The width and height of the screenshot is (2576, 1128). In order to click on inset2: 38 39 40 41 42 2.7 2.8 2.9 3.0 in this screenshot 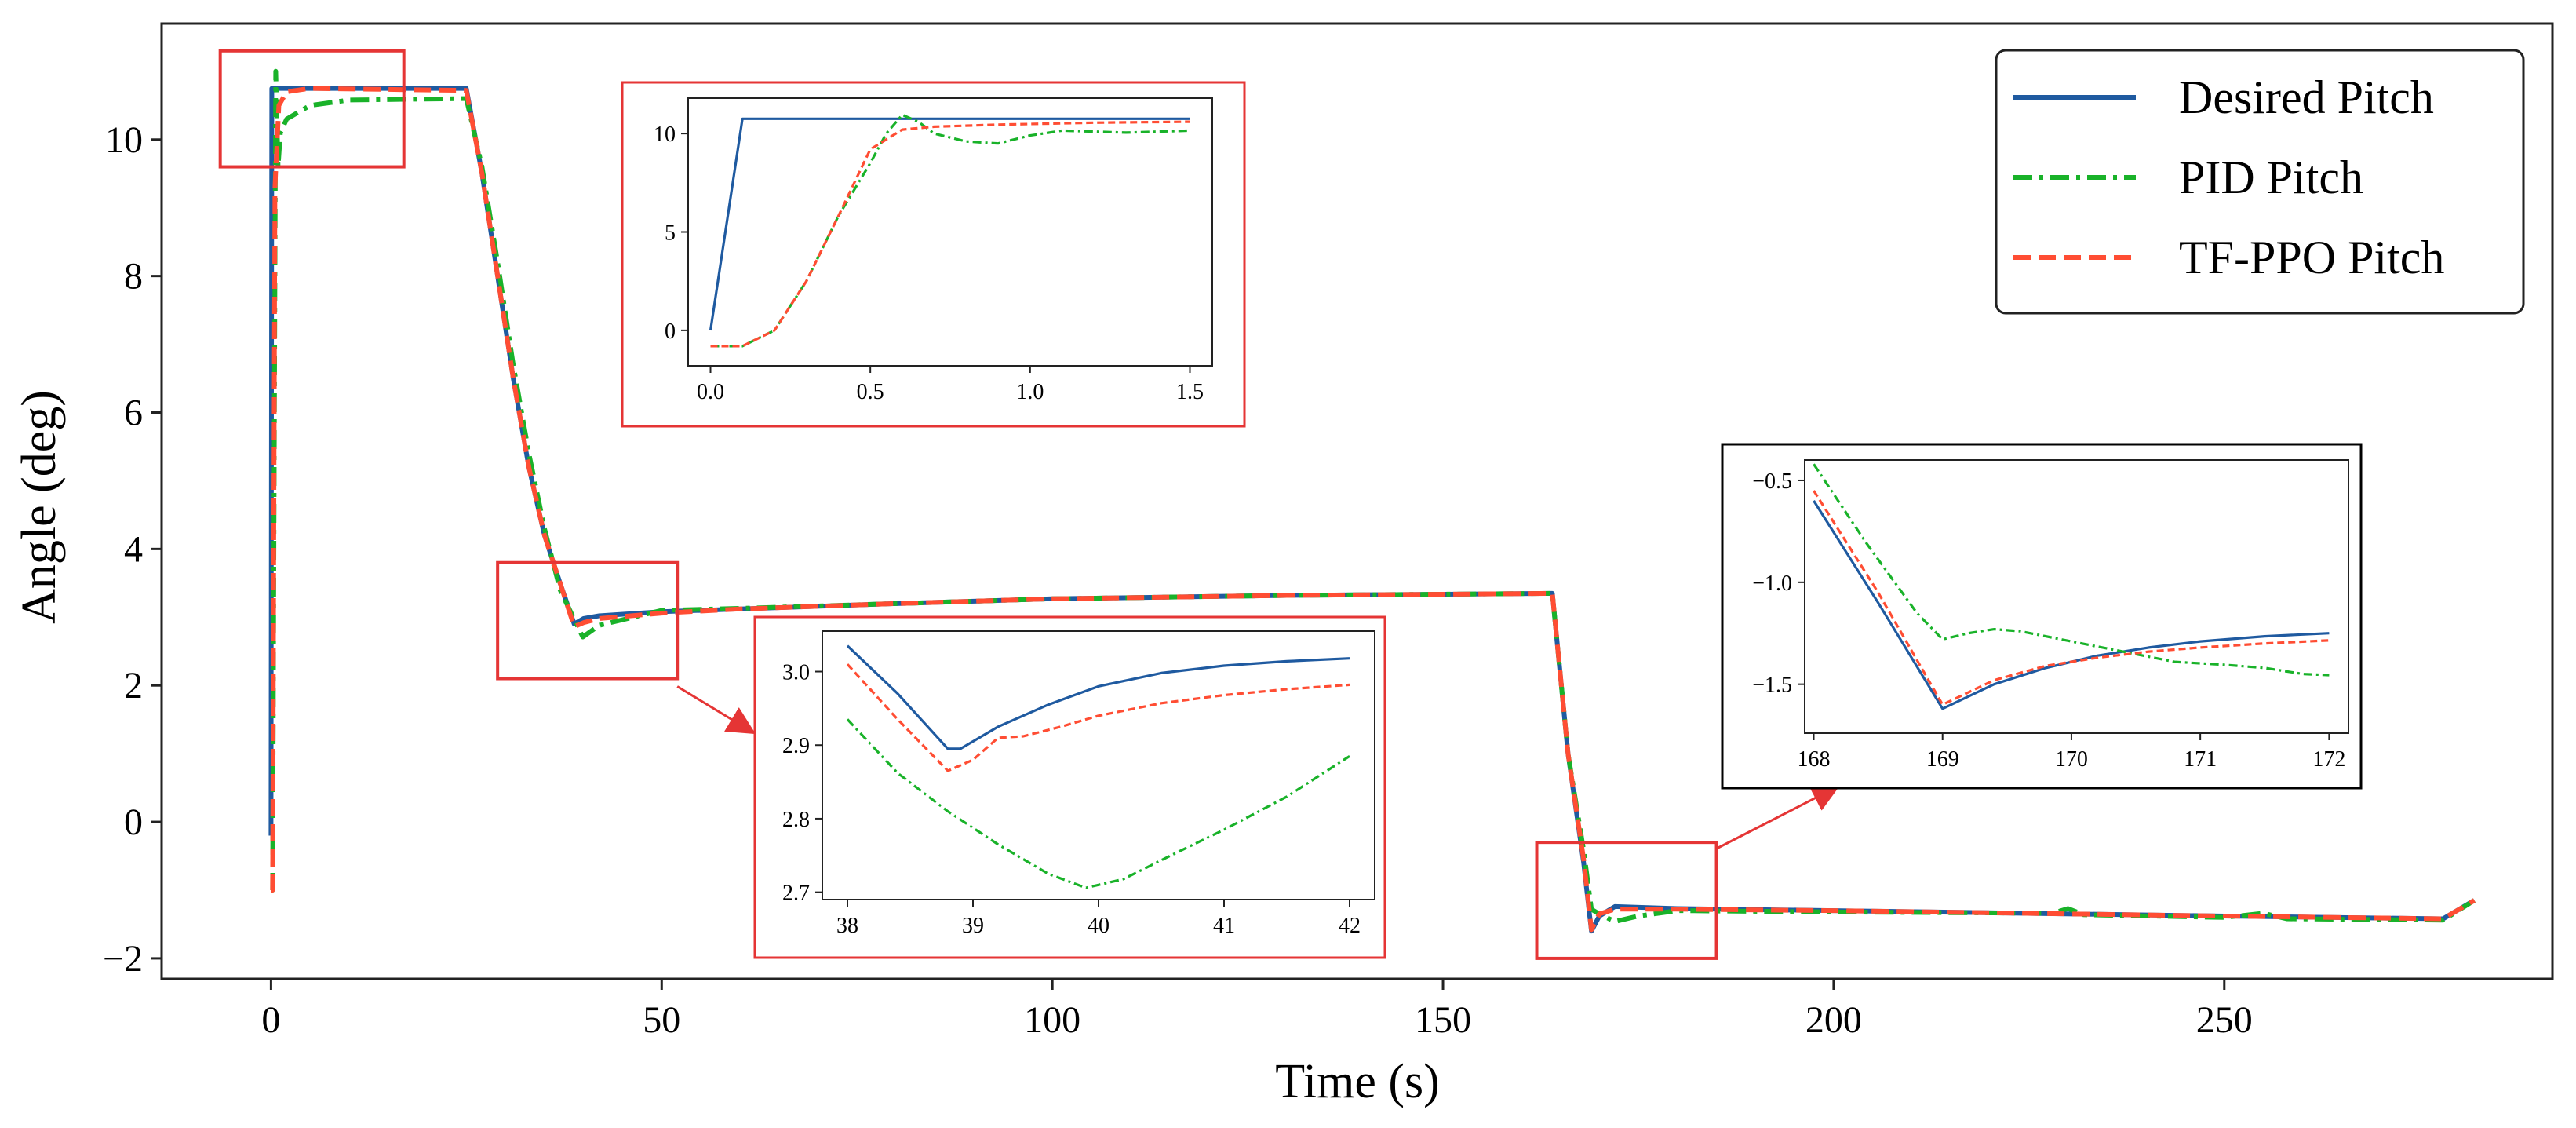, I will do `click(1069, 787)`.